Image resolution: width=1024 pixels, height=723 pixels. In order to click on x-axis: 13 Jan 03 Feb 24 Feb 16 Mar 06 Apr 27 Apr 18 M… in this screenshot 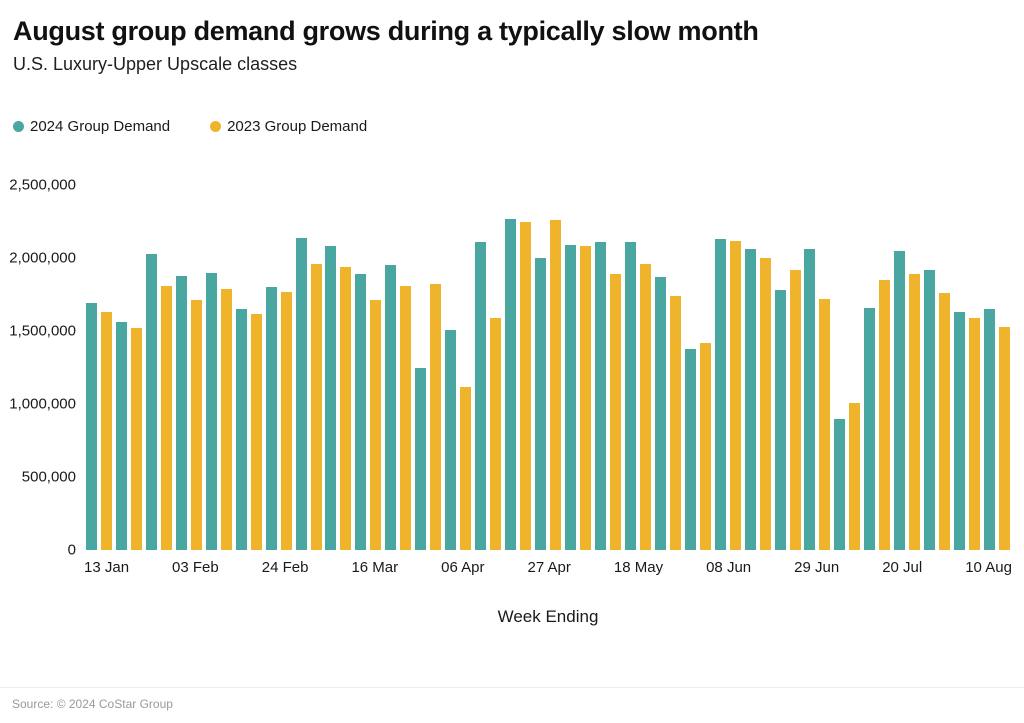, I will do `click(548, 567)`.